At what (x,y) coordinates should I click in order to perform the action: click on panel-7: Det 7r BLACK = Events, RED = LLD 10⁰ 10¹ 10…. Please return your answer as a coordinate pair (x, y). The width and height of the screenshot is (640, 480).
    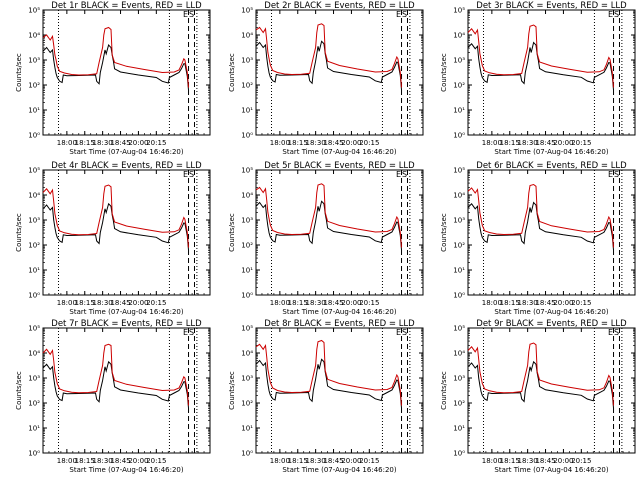
    Looking at the image, I should click on (113, 396).